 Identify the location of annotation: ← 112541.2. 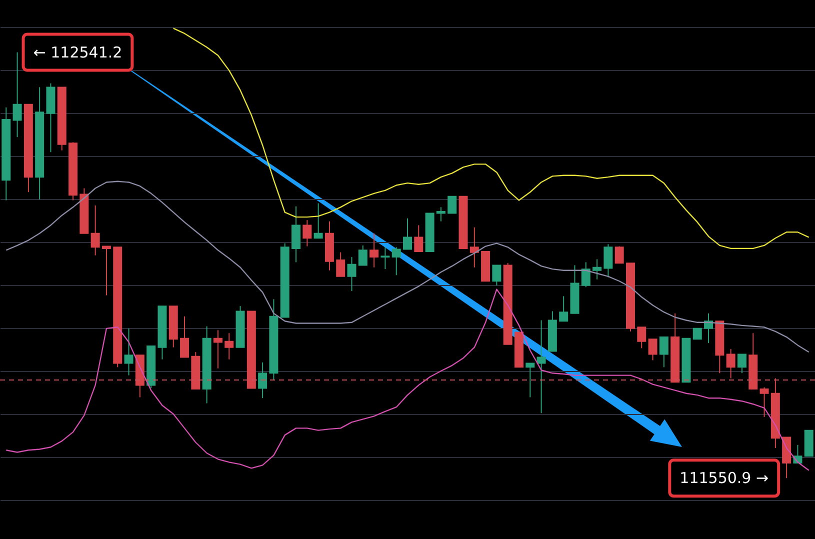
(77, 52).